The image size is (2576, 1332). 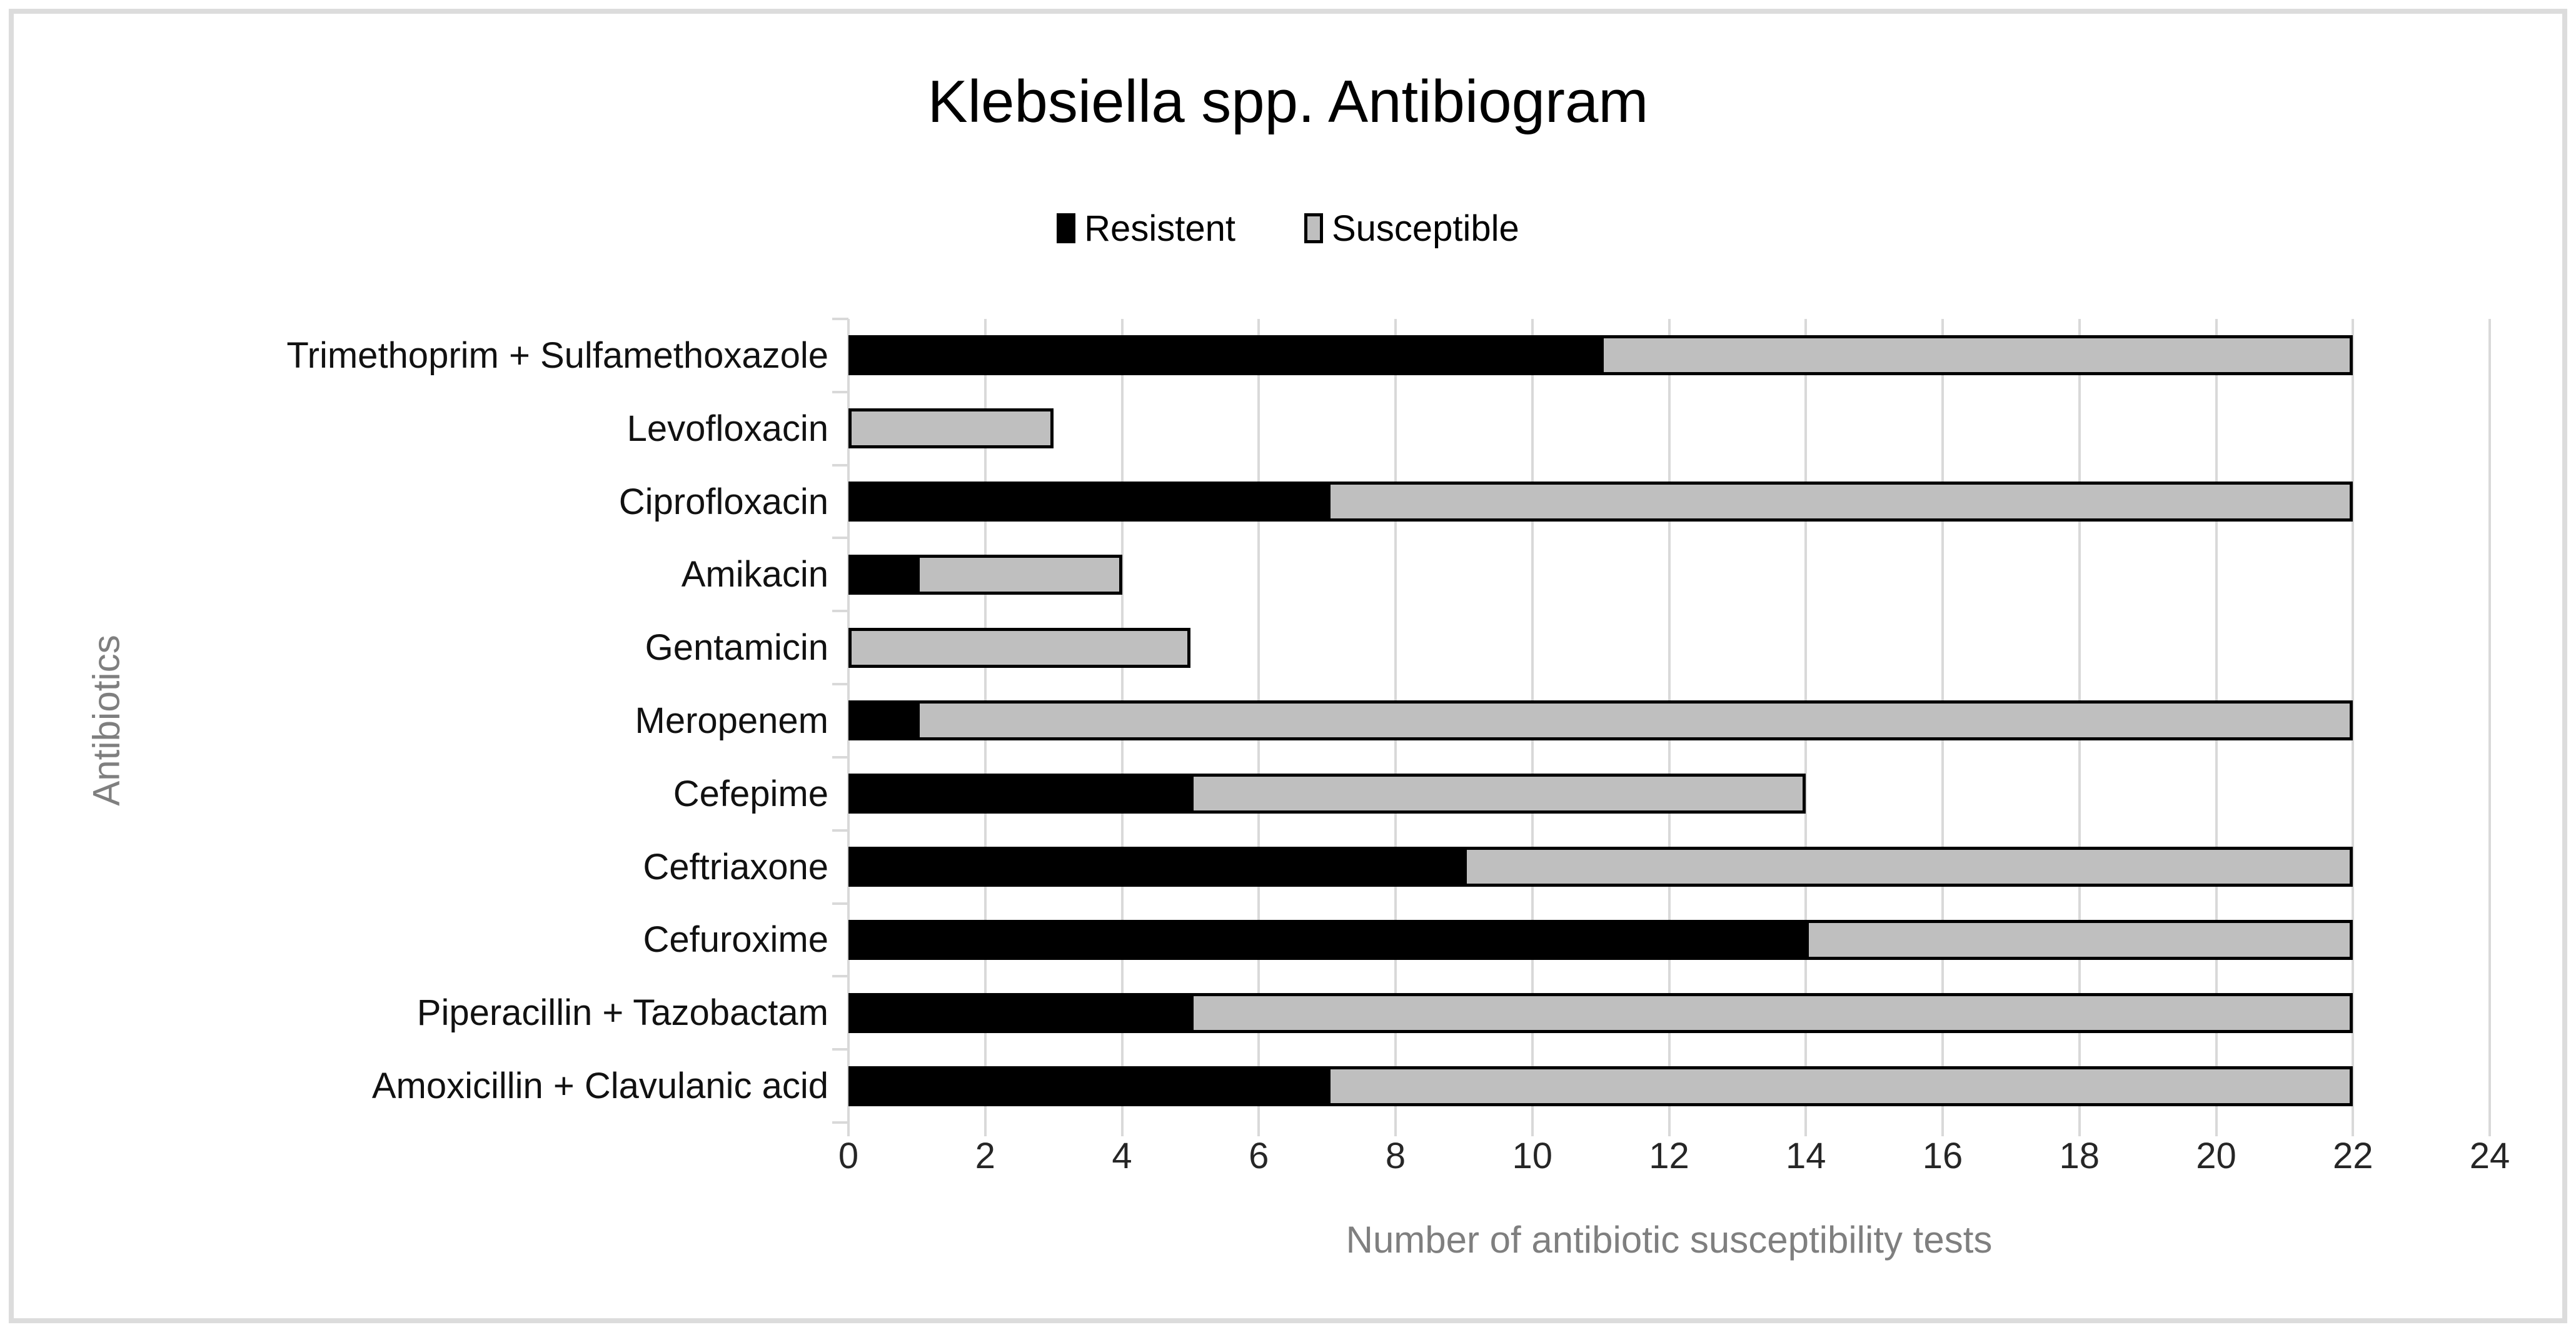 I want to click on x-tick-label: 8, so click(x=1395, y=1156).